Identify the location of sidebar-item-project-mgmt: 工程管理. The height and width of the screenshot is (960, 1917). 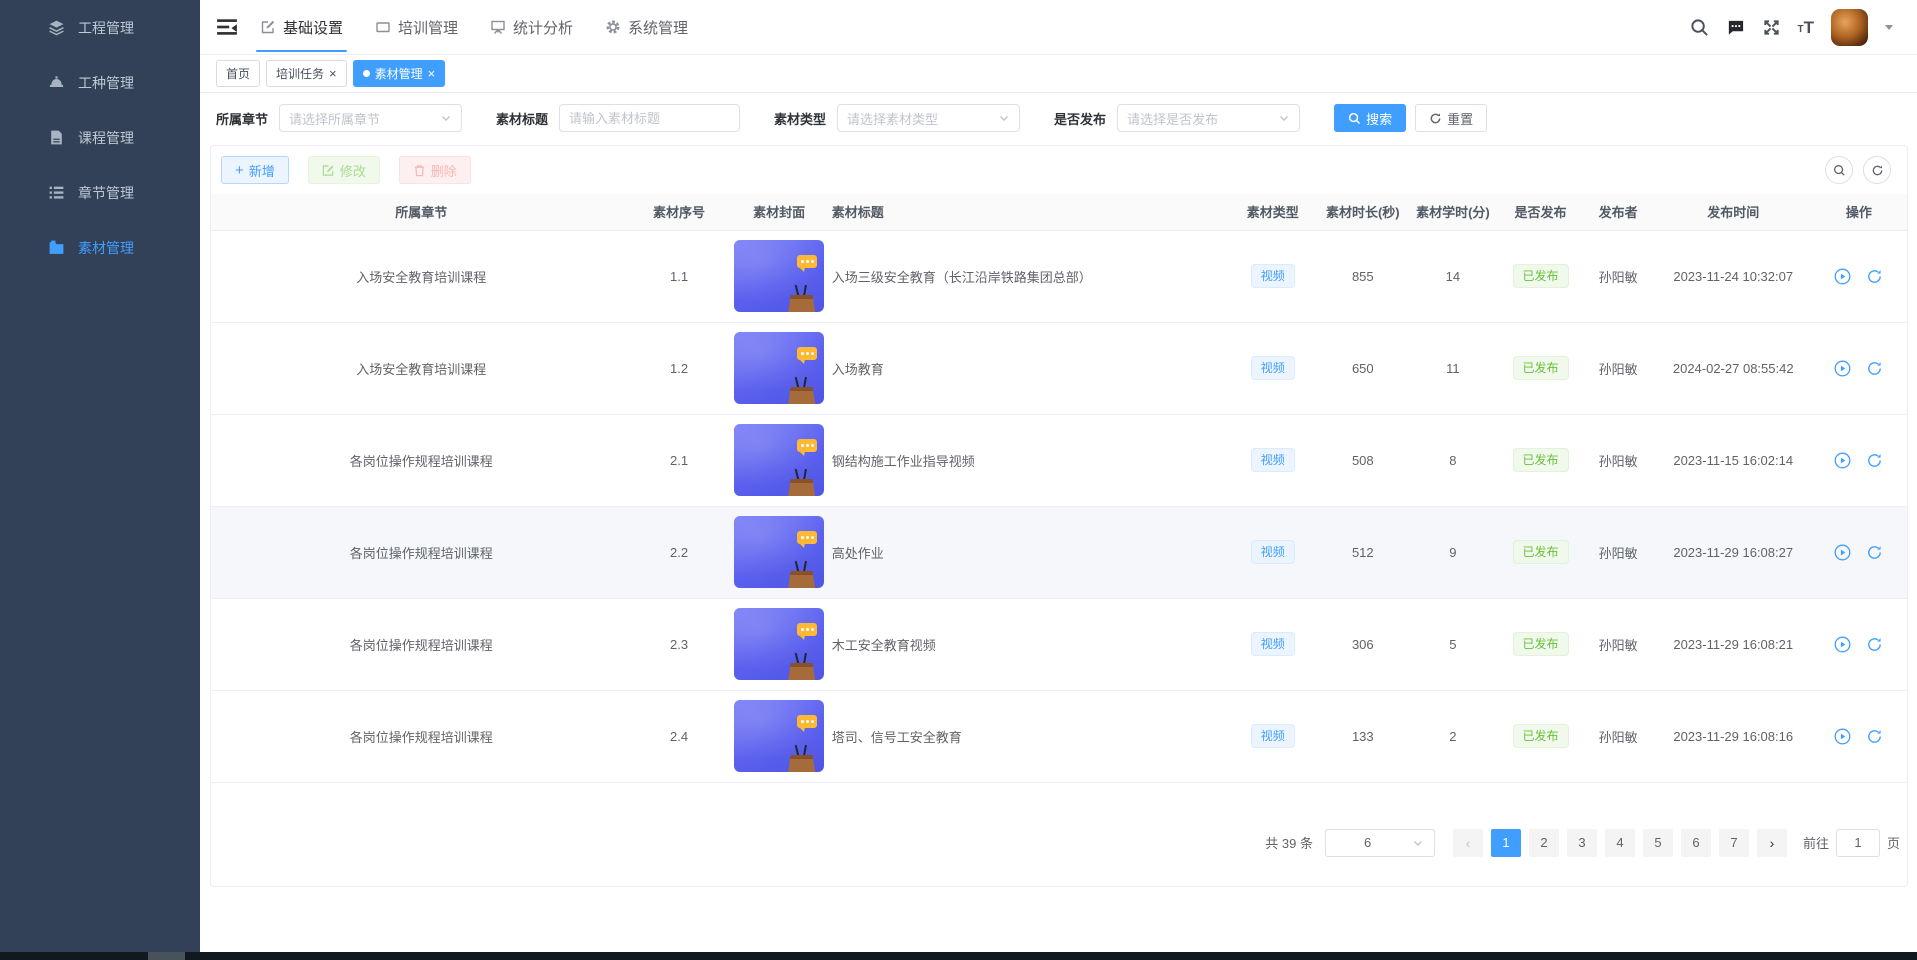
(100, 27).